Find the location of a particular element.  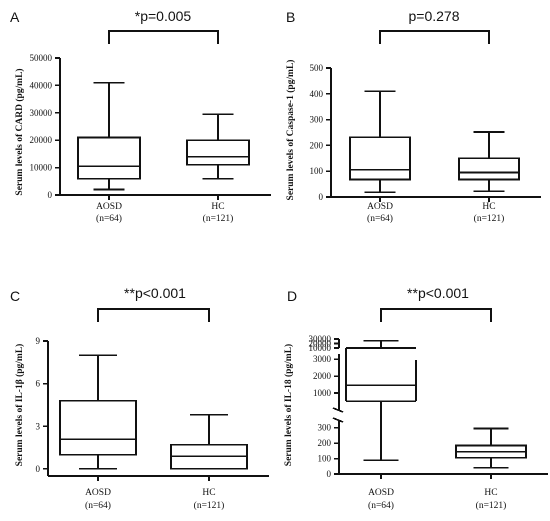

y-tick-label: 3000 is located at coordinates (322, 359).